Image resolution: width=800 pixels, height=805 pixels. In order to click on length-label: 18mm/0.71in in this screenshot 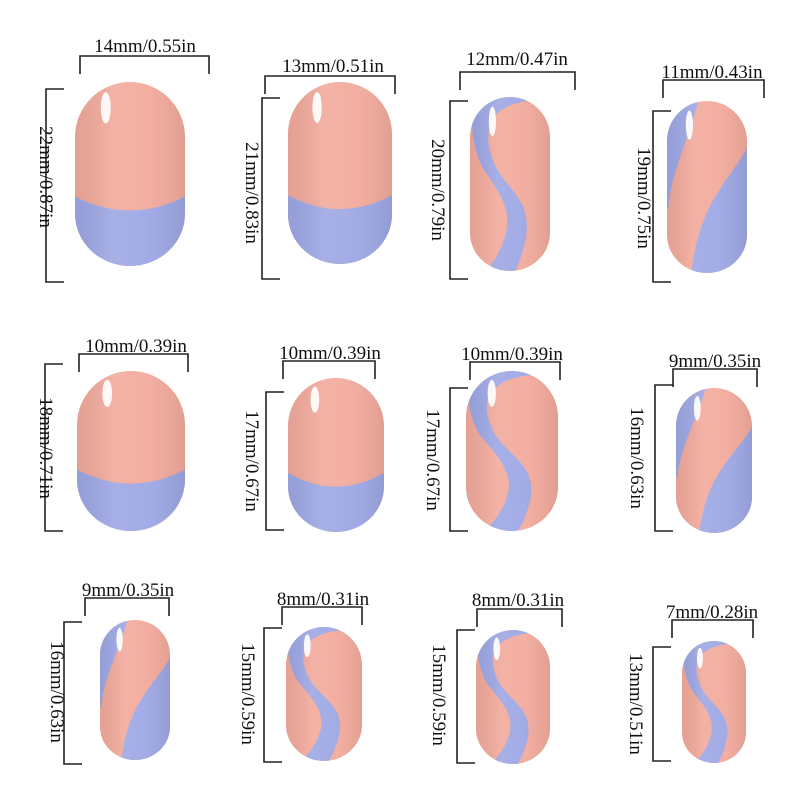, I will do `click(45, 448)`.